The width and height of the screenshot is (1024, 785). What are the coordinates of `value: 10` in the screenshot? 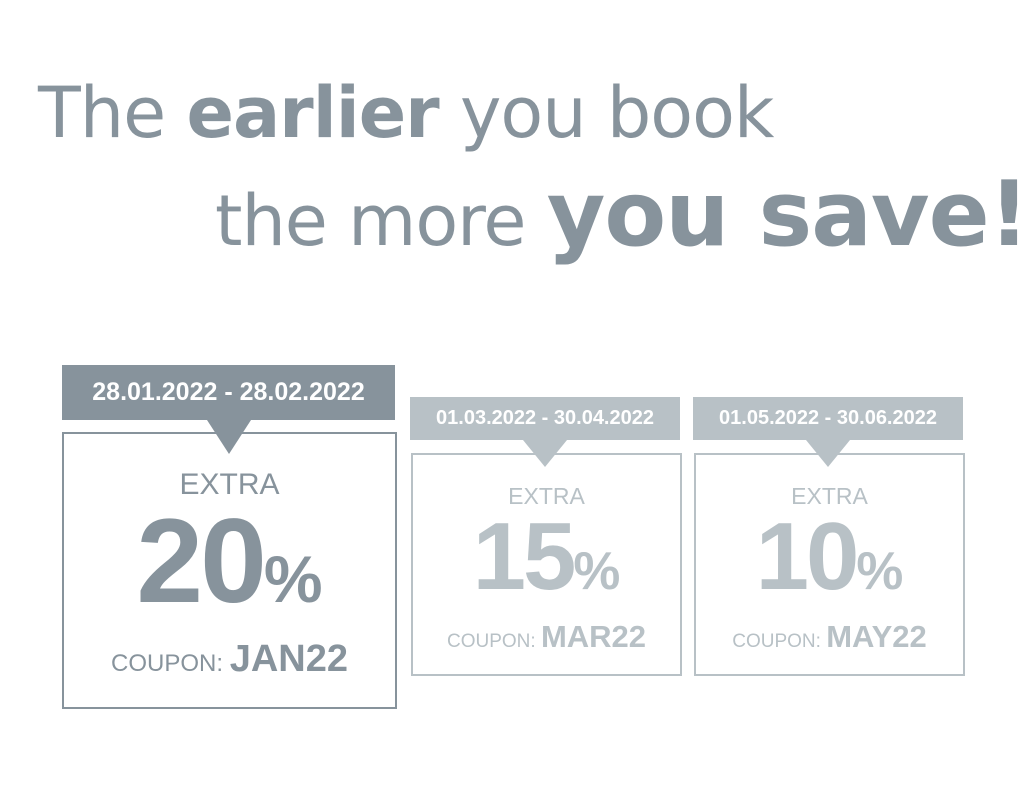 It's located at (807, 556).